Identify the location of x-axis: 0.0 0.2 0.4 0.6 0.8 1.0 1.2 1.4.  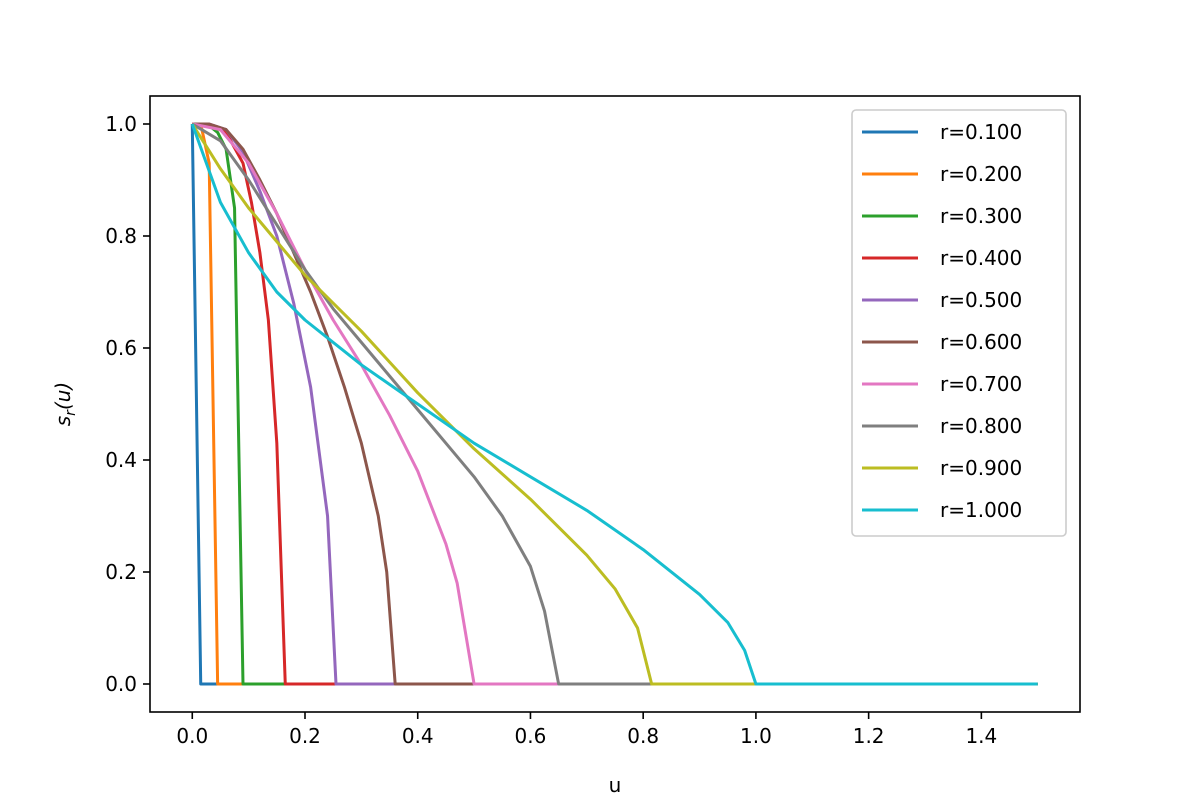
(586, 730).